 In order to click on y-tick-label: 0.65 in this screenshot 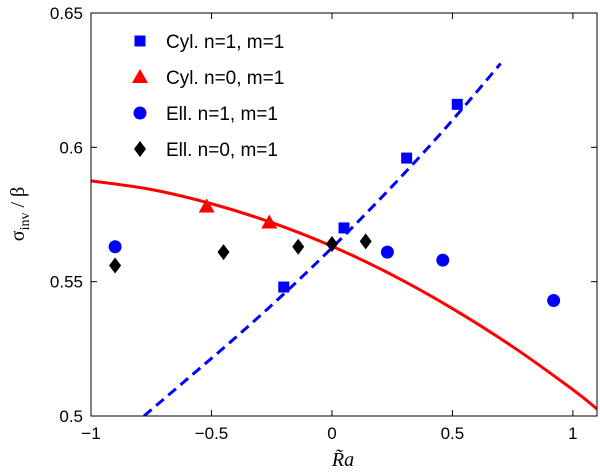, I will do `click(66, 13)`.